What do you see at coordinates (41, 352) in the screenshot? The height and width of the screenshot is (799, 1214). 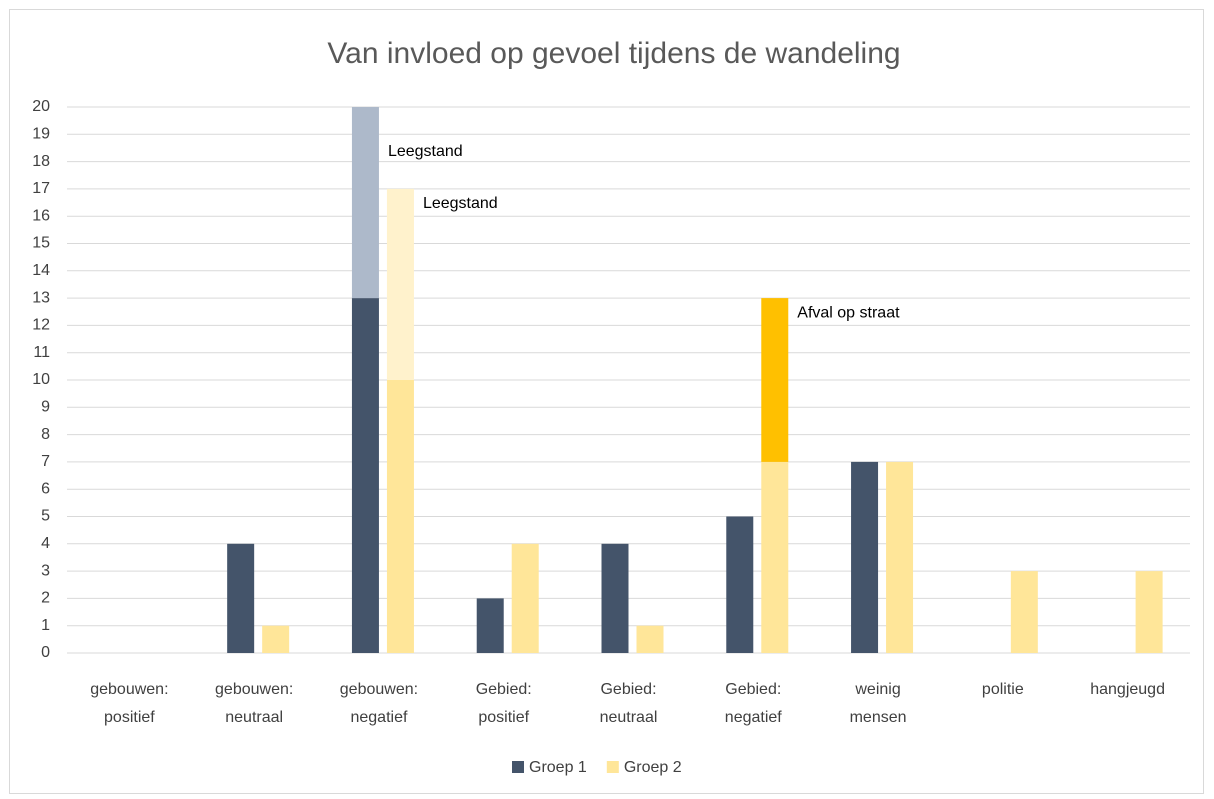 I see `y-tick-label: 11` at bounding box center [41, 352].